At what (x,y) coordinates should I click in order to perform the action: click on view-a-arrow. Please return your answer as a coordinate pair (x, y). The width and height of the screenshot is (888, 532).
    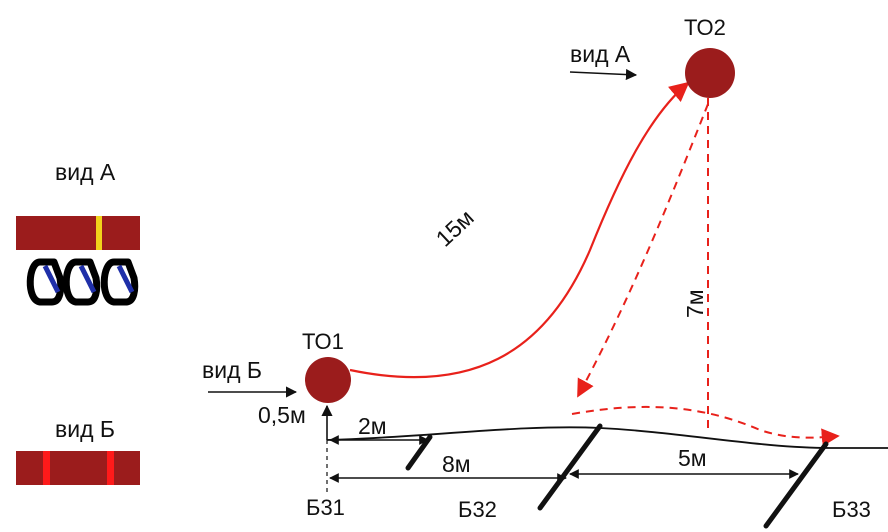
    Looking at the image, I should click on (603, 74).